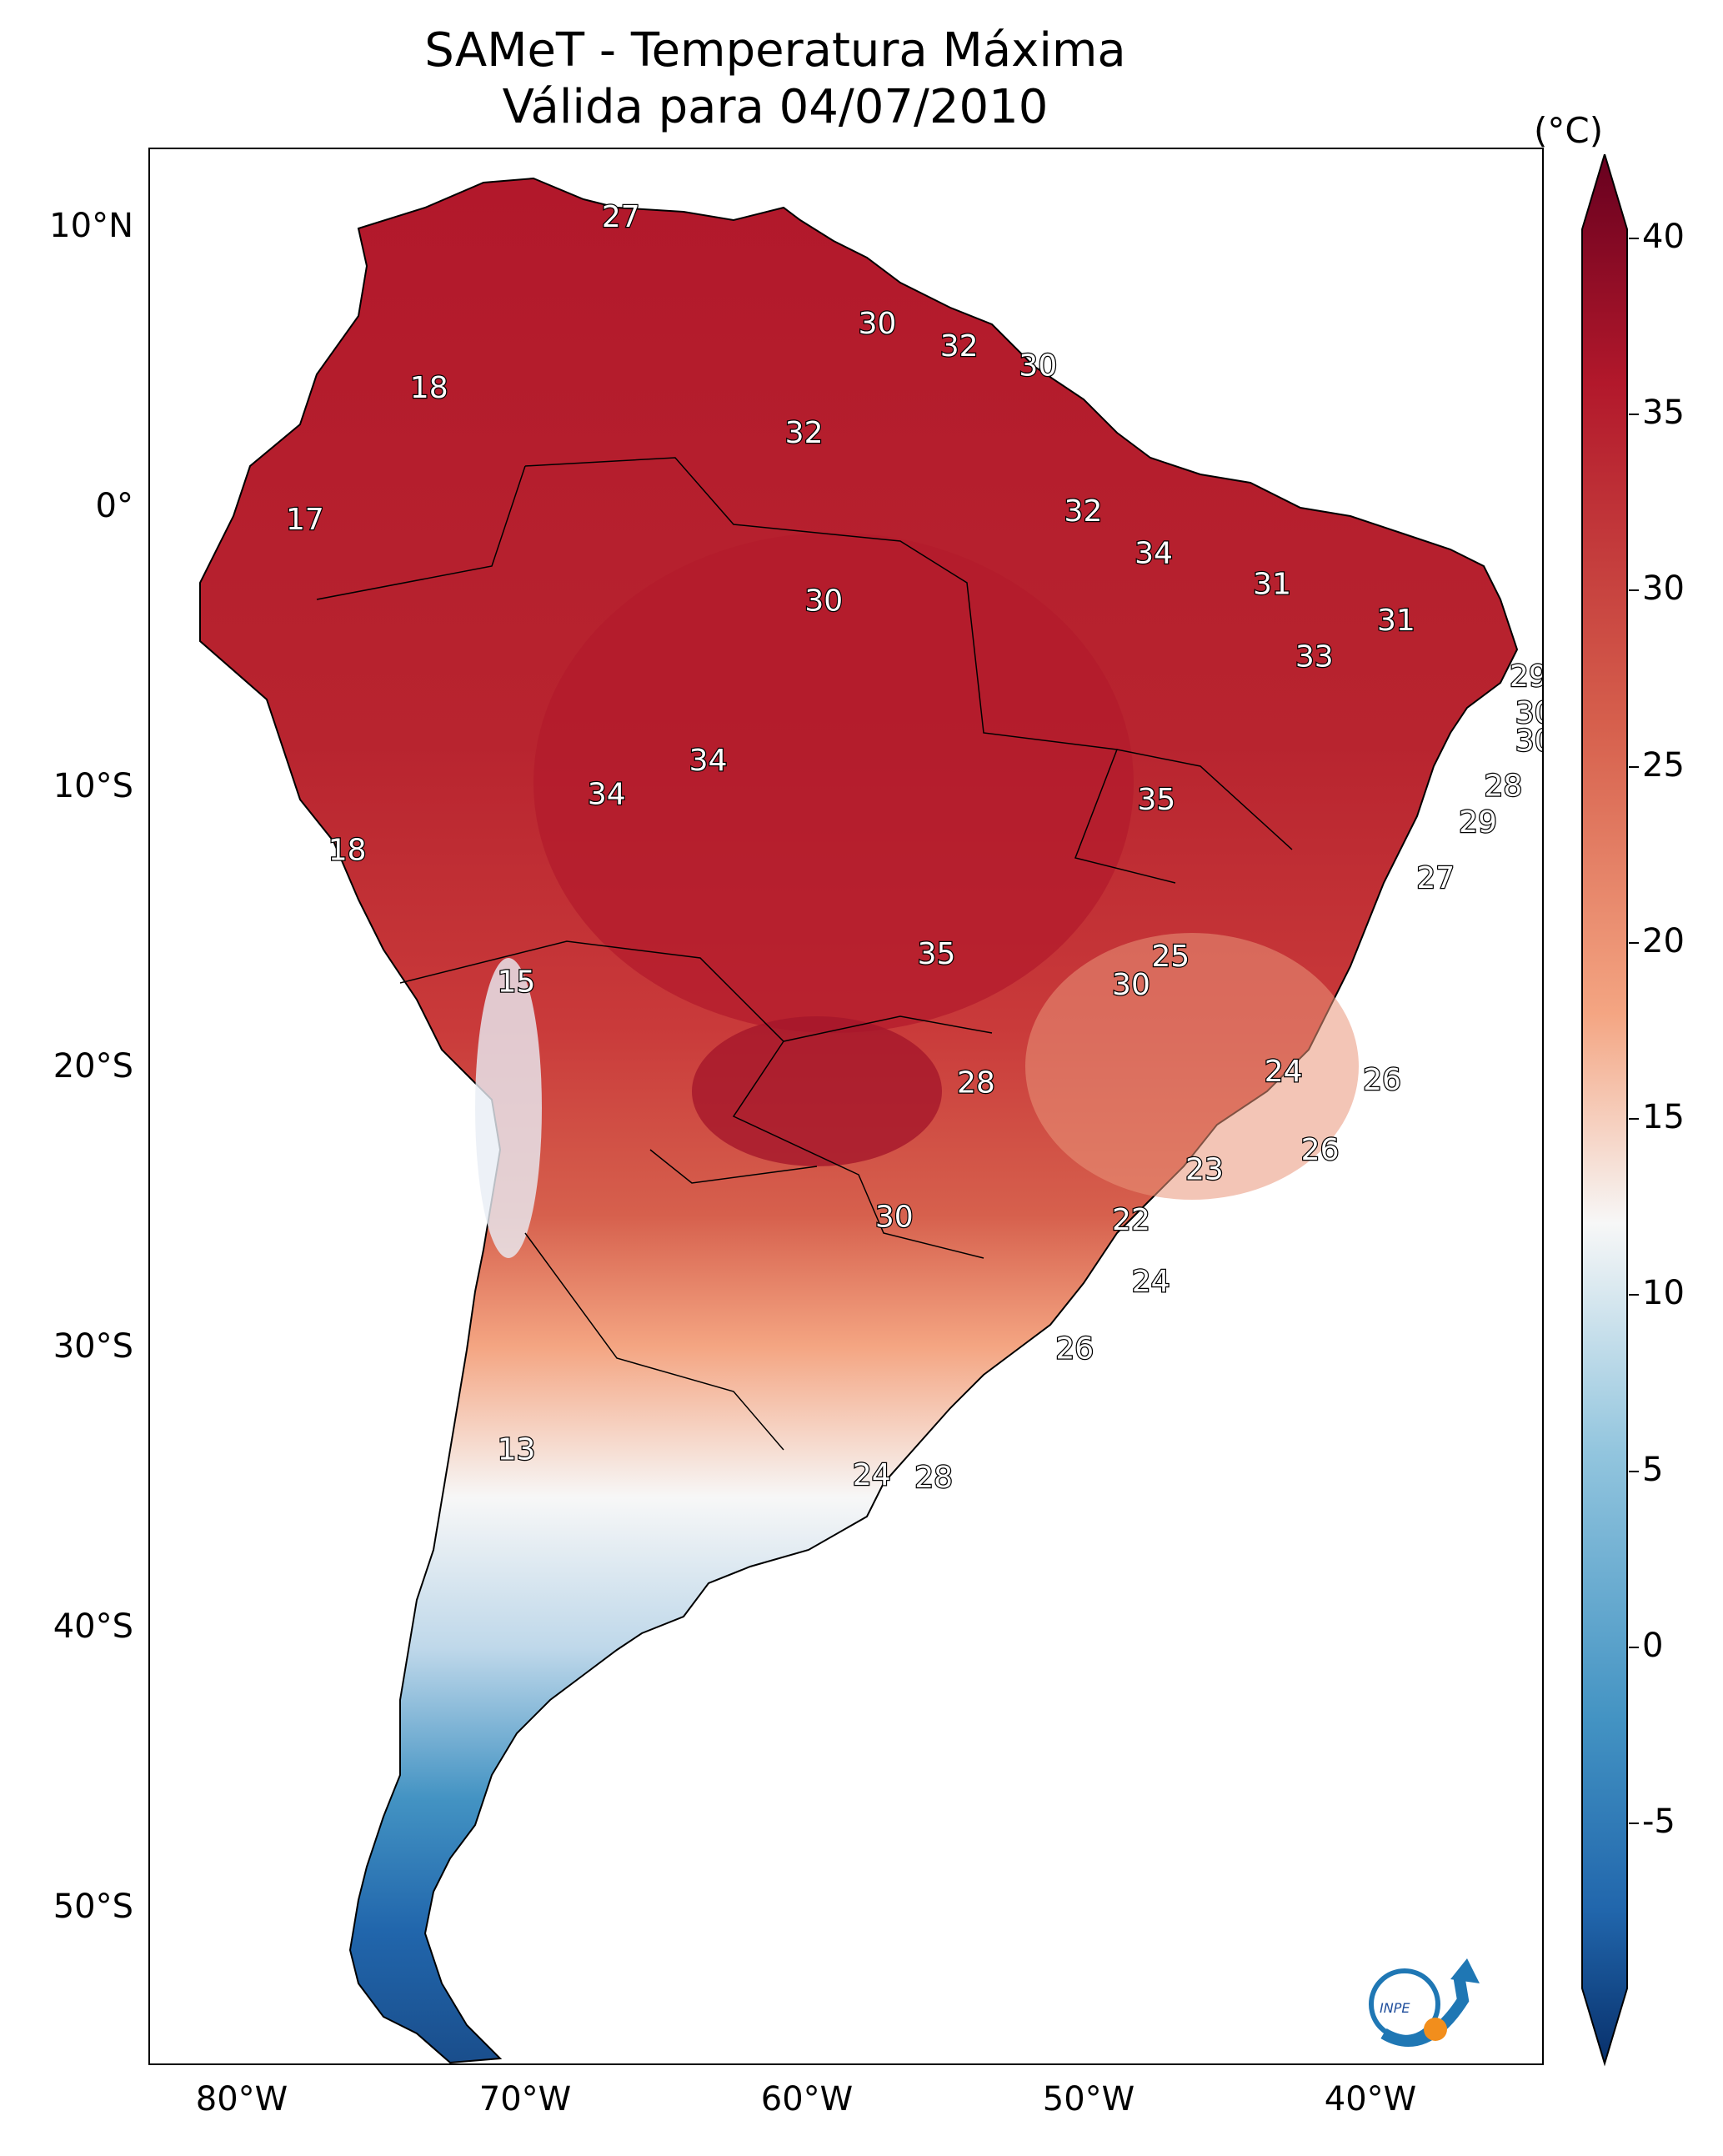 This screenshot has width=1723, height=2156. What do you see at coordinates (517, 1450) in the screenshot?
I see `temperature-label: 13` at bounding box center [517, 1450].